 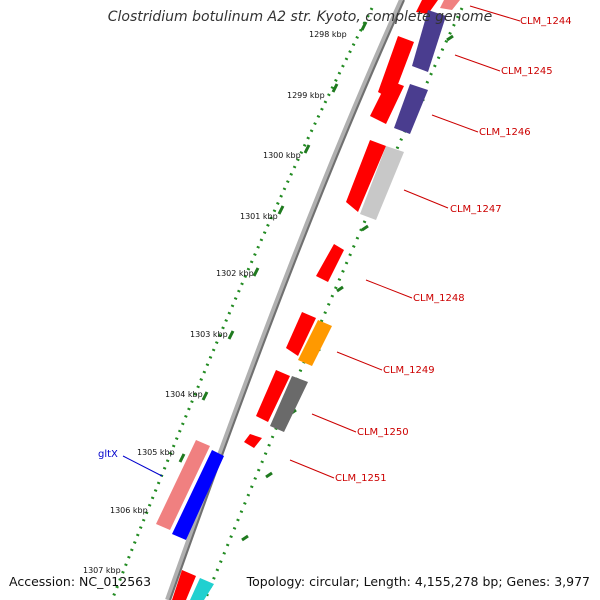 I want to click on gene-label-clm1250: CLM_1250, so click(x=383, y=432).